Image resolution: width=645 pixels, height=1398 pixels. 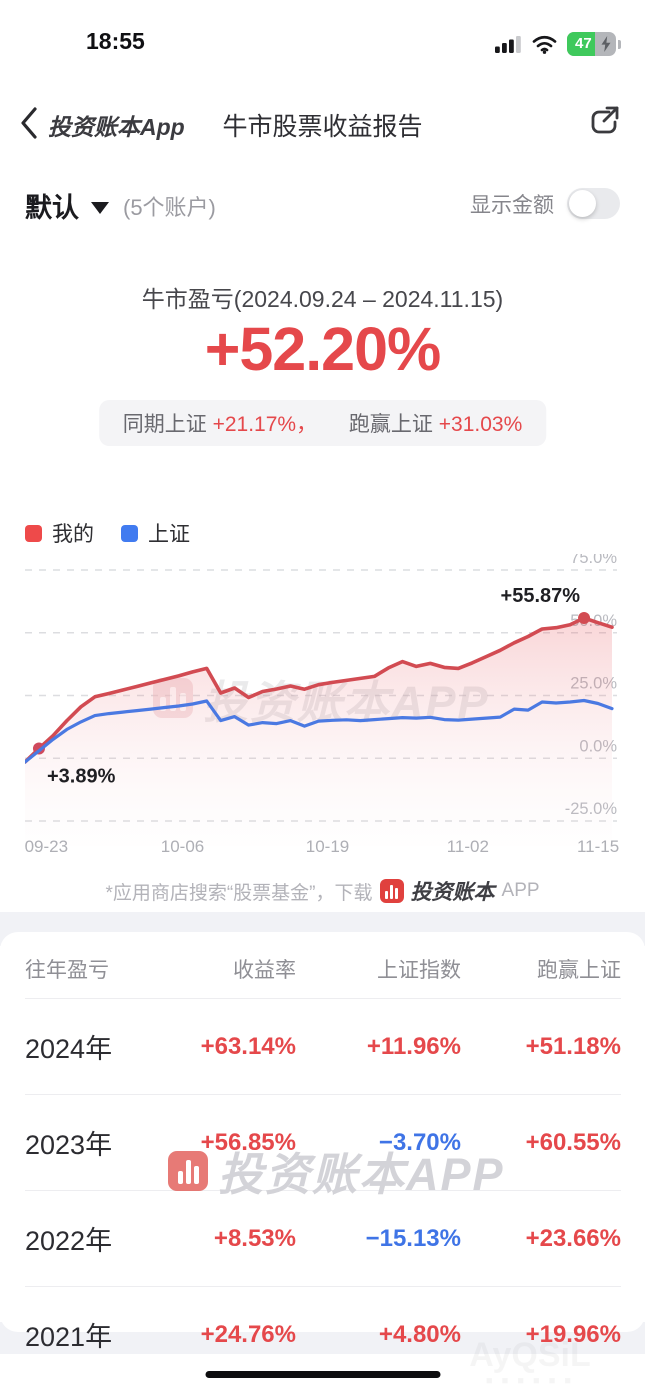 I want to click on battery-fill, so click(x=581, y=44).